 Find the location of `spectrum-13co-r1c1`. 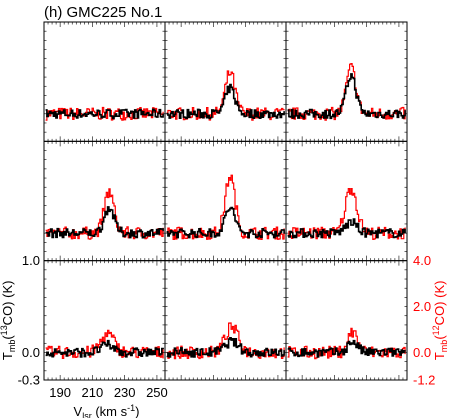

spectrum-13co-r1c1 is located at coordinates (225, 222).